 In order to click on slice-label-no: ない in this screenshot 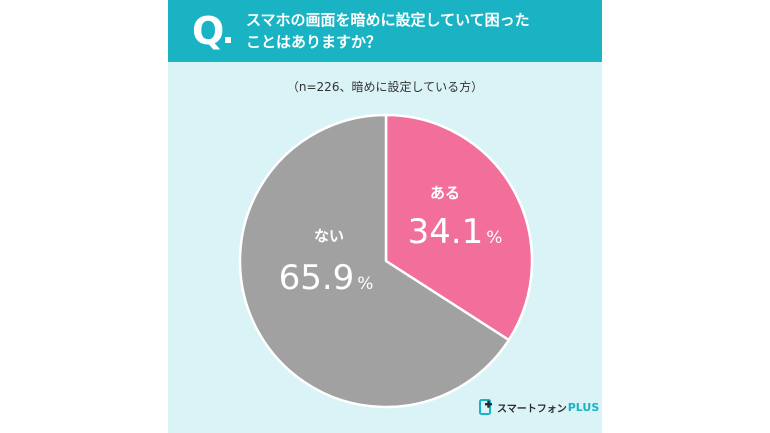, I will do `click(329, 236)`.